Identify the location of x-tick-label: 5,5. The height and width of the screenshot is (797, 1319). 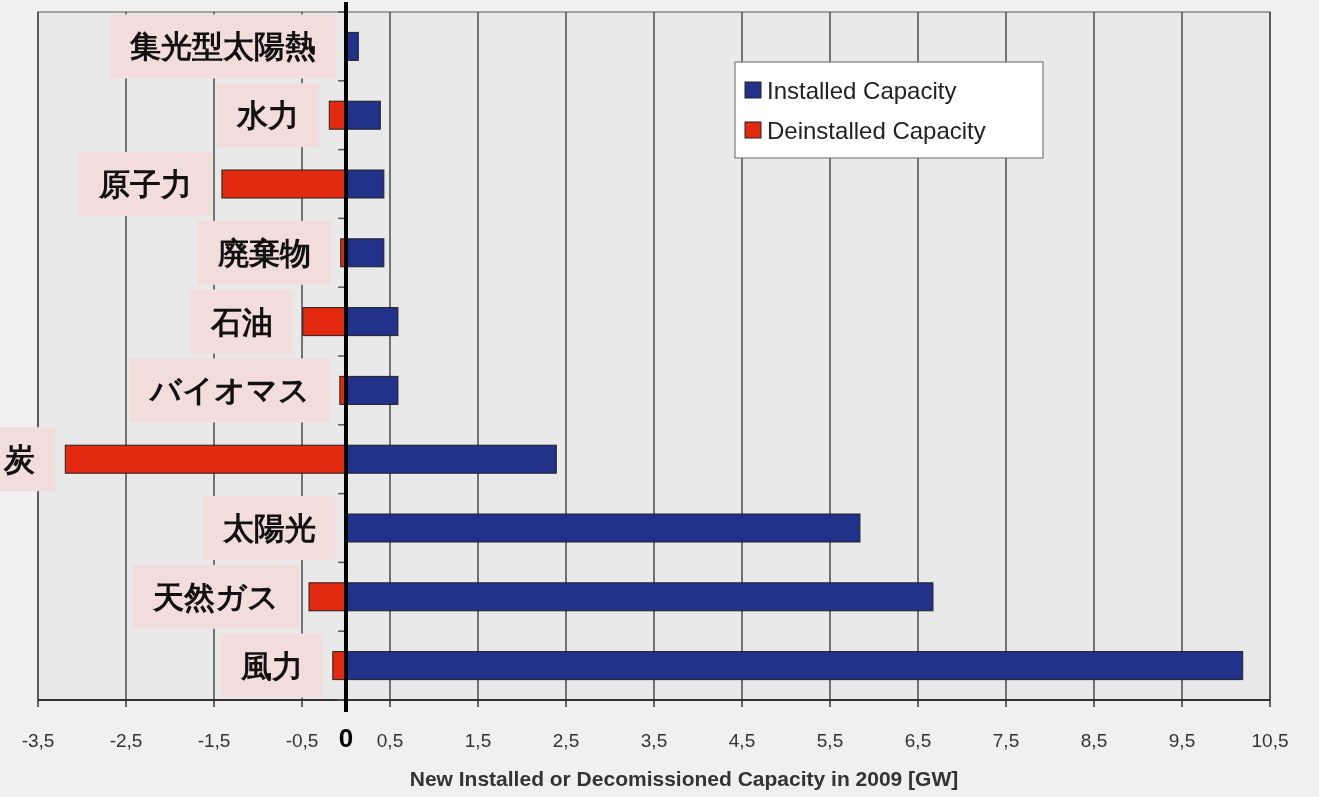
(830, 740).